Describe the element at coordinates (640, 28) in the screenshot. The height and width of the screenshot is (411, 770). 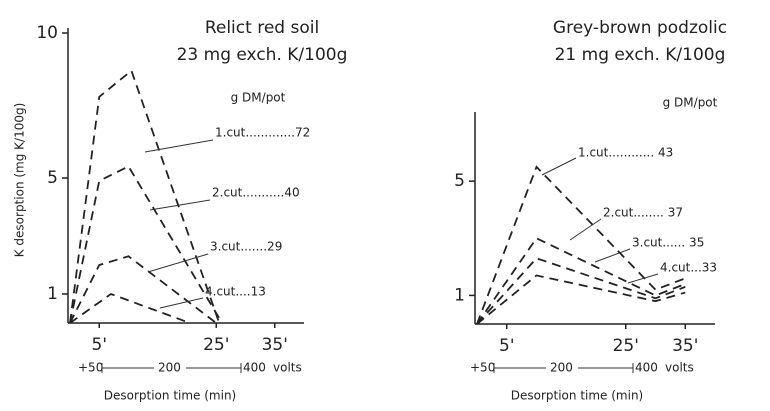
I see `chart-title: Grey-brown podzolic` at that location.